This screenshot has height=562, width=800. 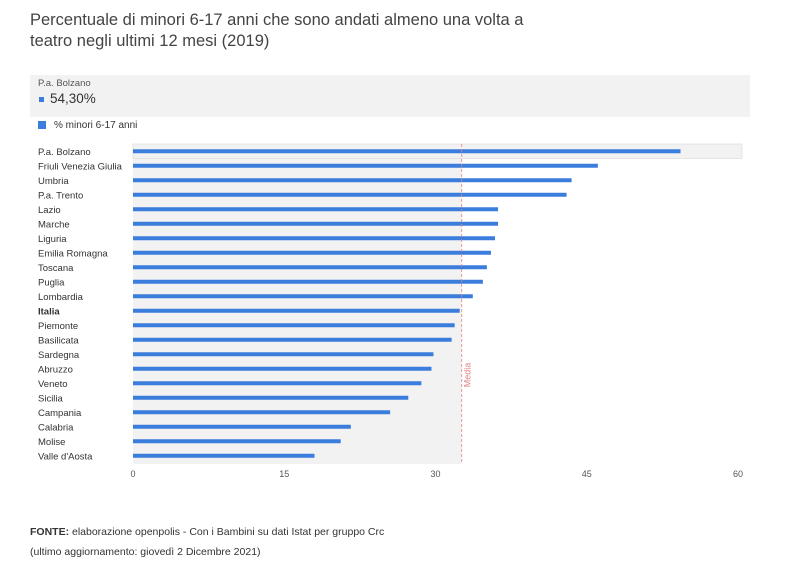 I want to click on category-label: P.a. Trento, so click(x=60, y=195).